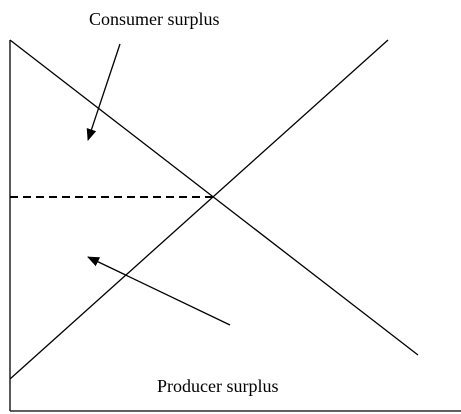 The image size is (461, 414). Describe the element at coordinates (159, 291) in the screenshot. I see `producer-arrow` at that location.